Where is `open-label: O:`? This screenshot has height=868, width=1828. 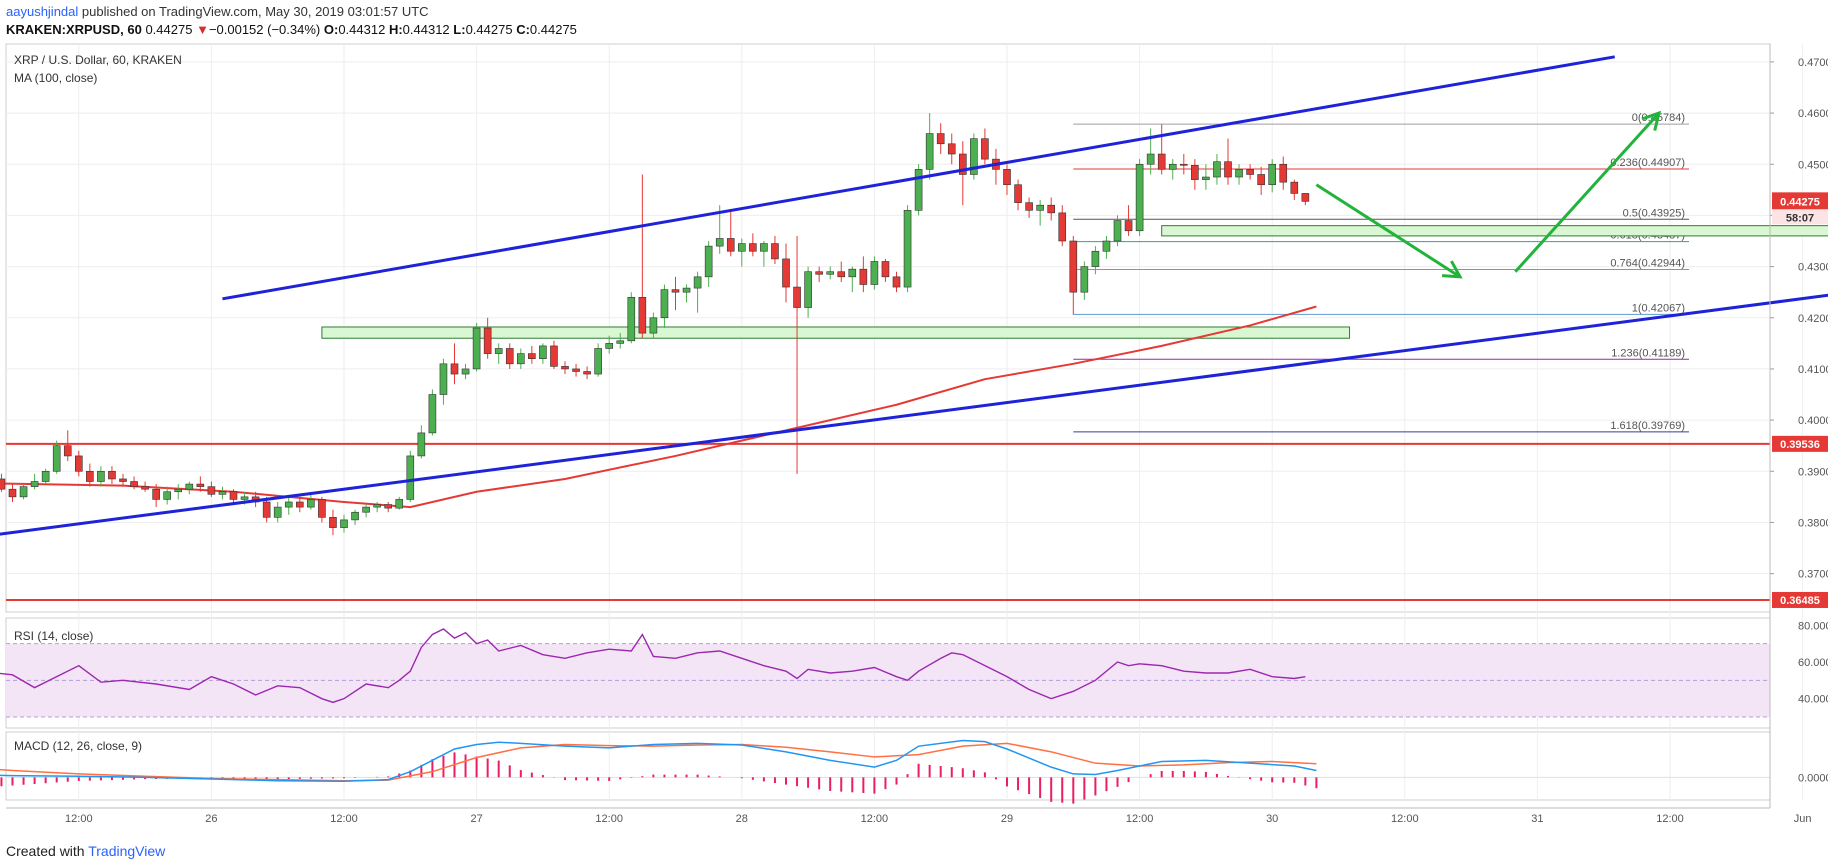 open-label: O: is located at coordinates (331, 29).